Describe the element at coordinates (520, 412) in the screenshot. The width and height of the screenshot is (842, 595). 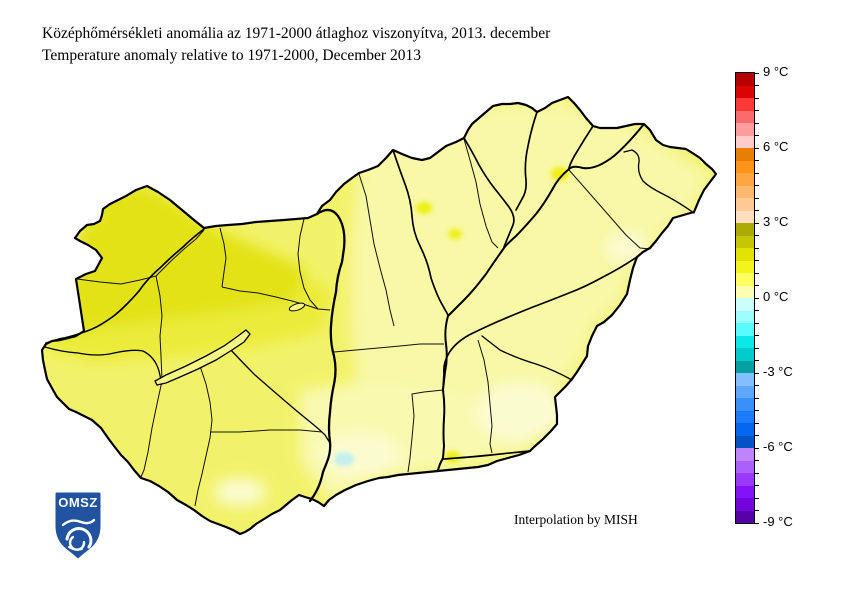
I see `patch-cream-se` at that location.